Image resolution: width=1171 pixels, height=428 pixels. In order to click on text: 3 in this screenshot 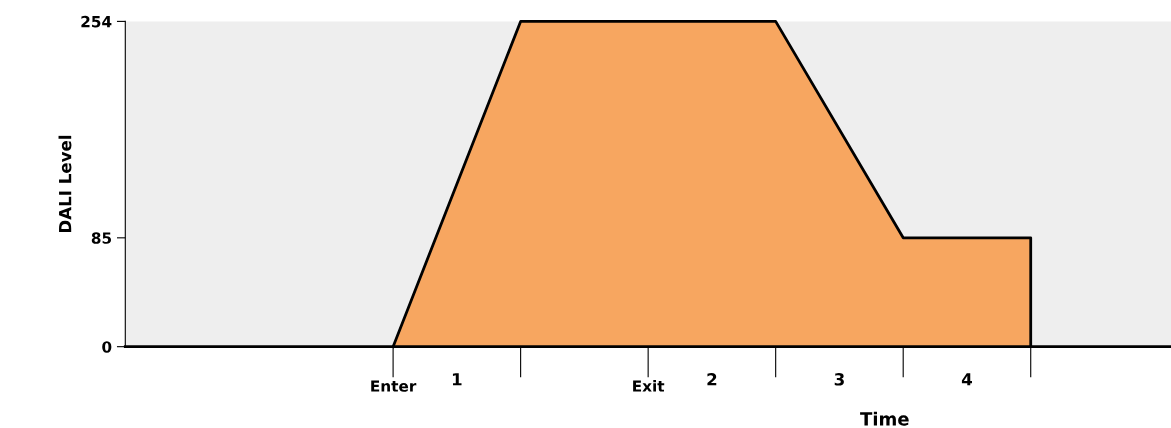, I will do `click(839, 379)`.